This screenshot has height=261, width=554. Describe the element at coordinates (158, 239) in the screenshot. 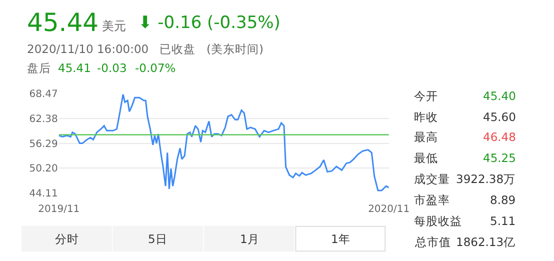

I see `text: 5日` at that location.